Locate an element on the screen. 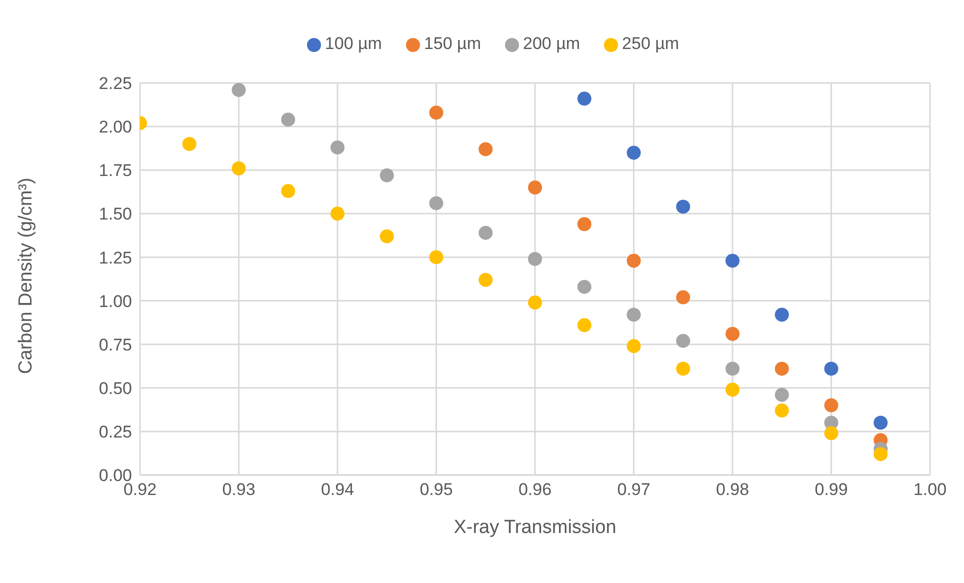 This screenshot has width=964, height=583. y-tick-label: 1.25 is located at coordinates (115, 258).